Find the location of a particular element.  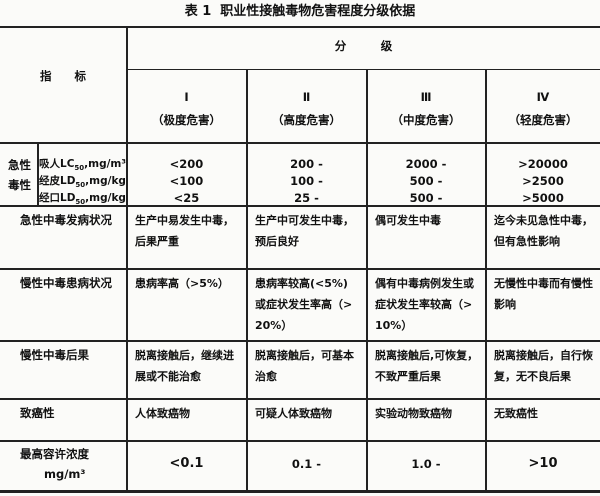

level-roman: Ⅲ is located at coordinates (426, 97).